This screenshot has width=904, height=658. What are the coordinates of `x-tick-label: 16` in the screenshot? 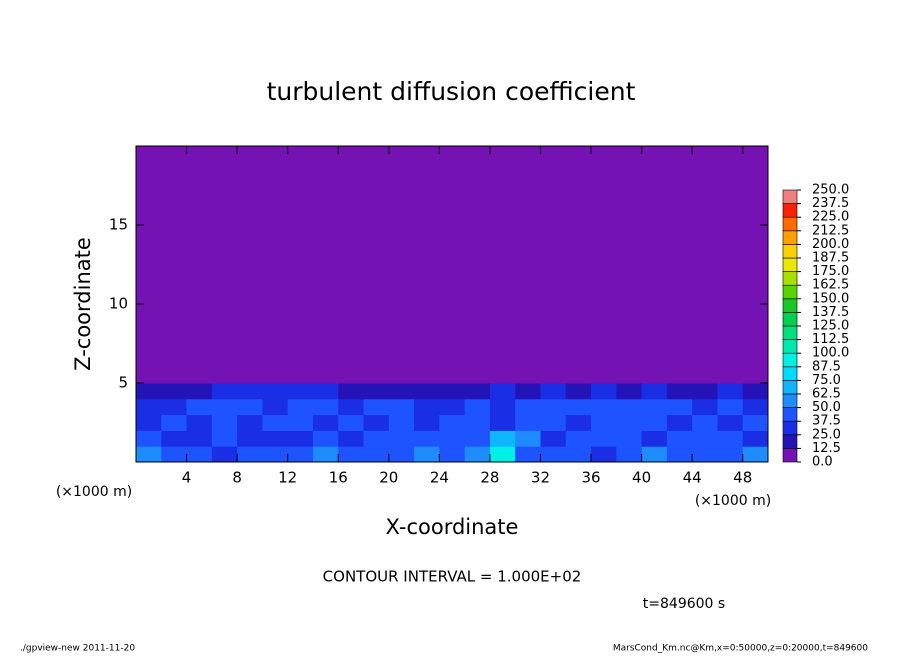 It's located at (338, 478).